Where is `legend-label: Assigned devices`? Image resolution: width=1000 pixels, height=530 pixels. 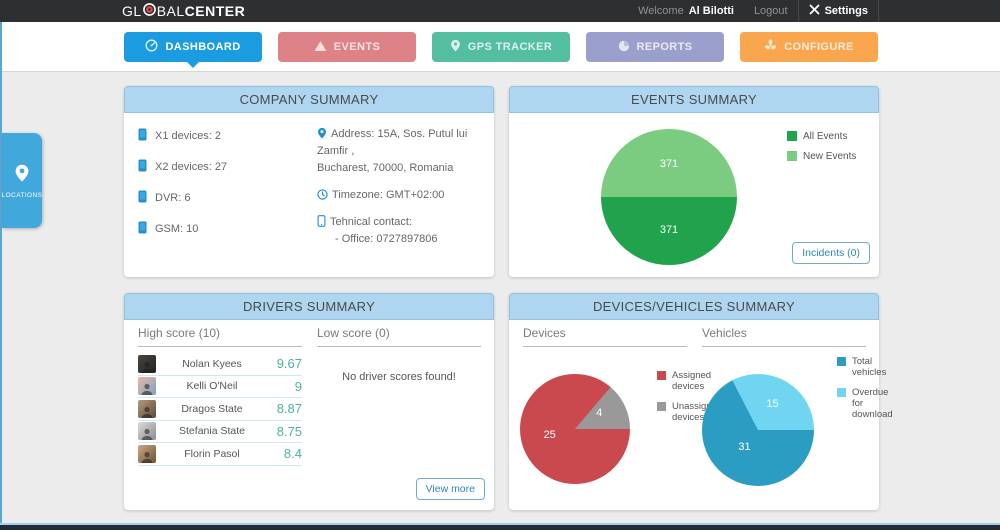 legend-label: Assigned devices is located at coordinates (692, 381).